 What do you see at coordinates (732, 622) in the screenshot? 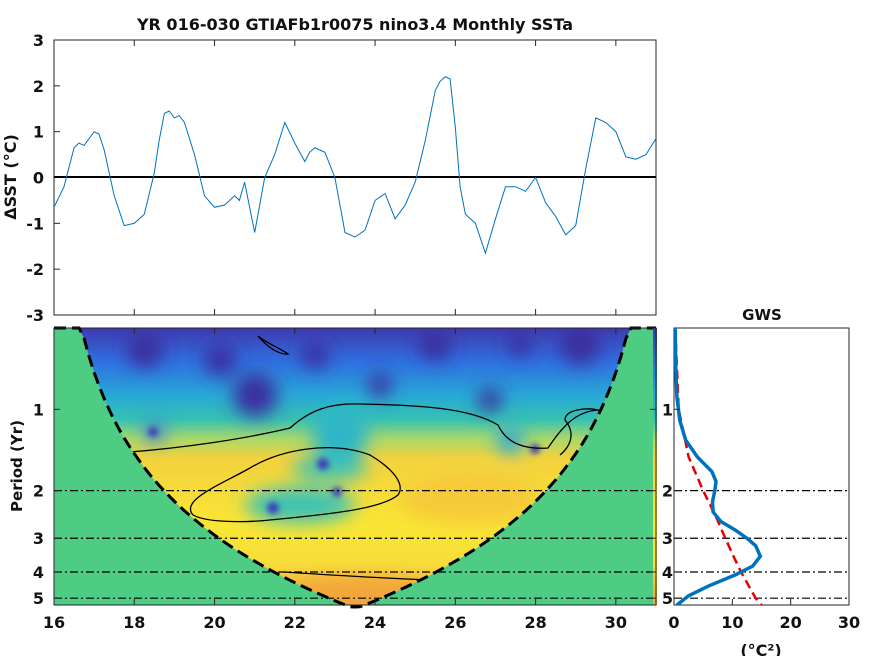
I see `gws-x-tick-label: 10` at bounding box center [732, 622].